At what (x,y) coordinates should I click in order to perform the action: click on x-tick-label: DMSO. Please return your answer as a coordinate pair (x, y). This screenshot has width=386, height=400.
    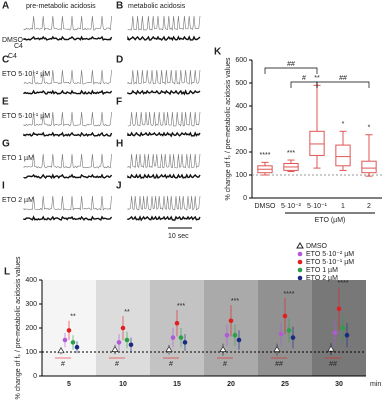
    Looking at the image, I should click on (266, 206).